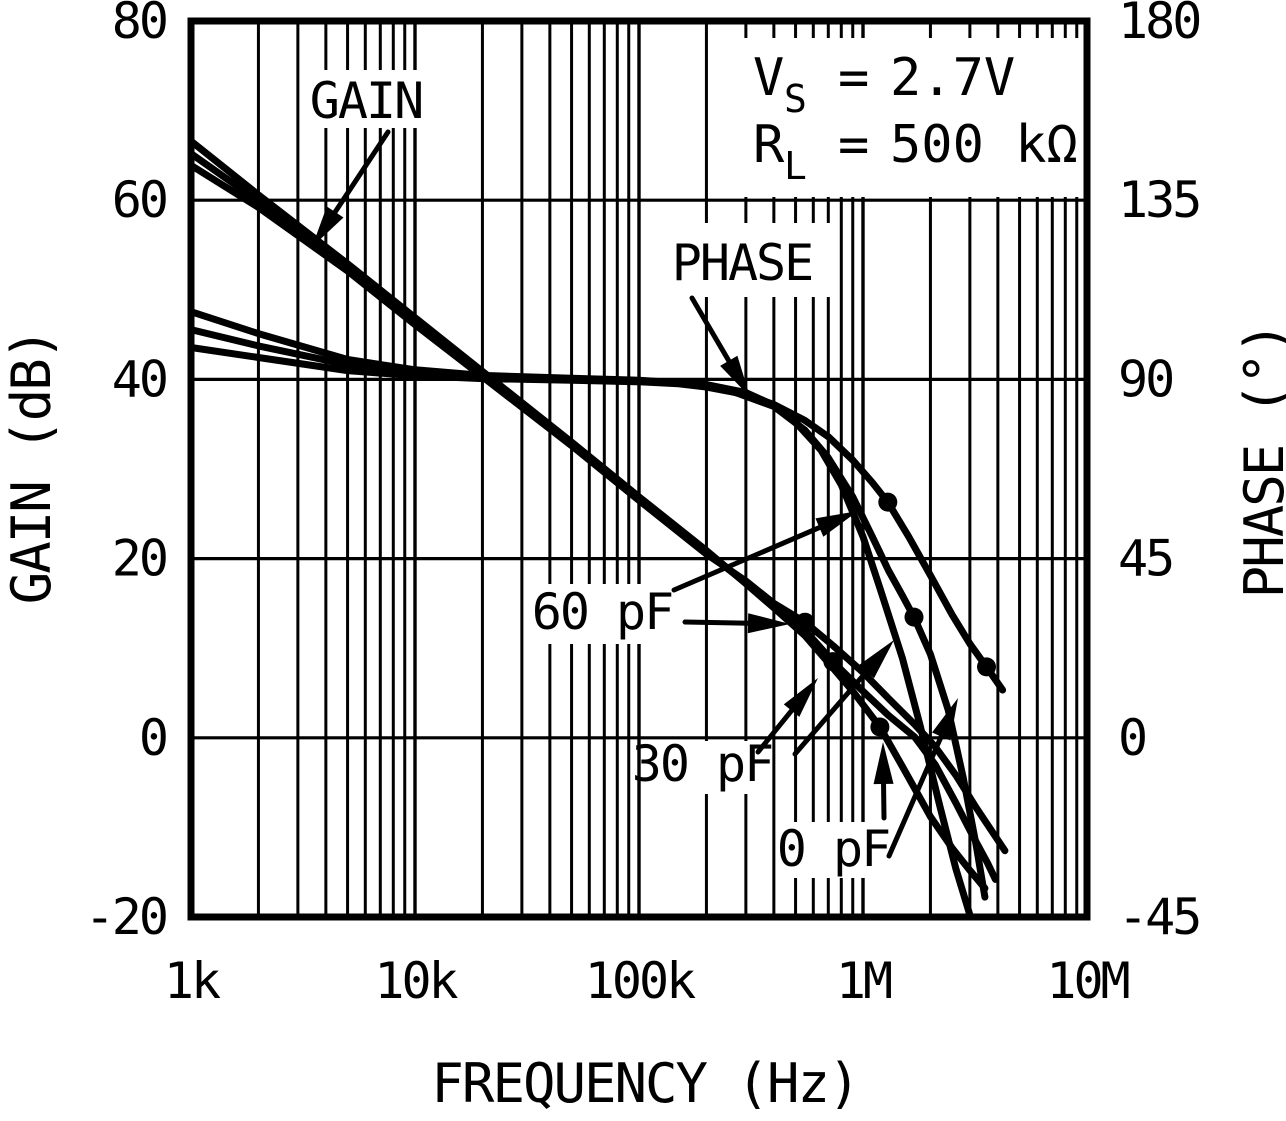 The width and height of the screenshot is (1286, 1121). Describe the element at coordinates (1145, 379) in the screenshot. I see `y-right-tick-90: 90` at that location.